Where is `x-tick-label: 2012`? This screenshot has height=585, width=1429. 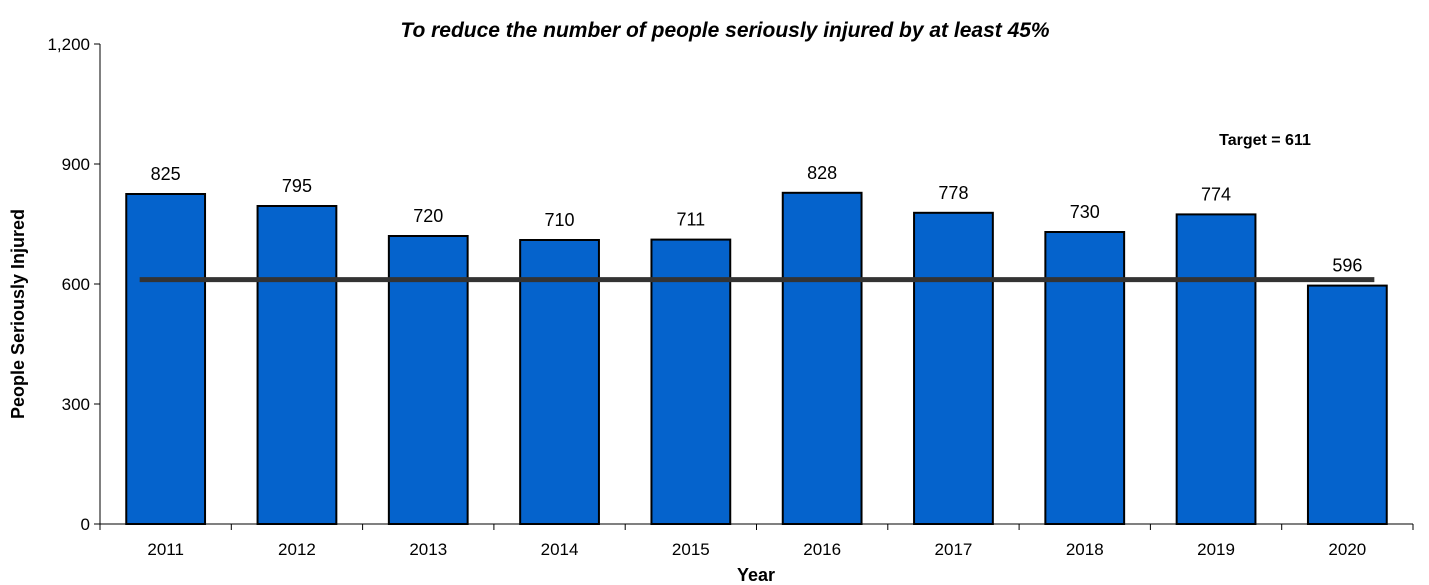
x-tick-label: 2012 is located at coordinates (297, 549).